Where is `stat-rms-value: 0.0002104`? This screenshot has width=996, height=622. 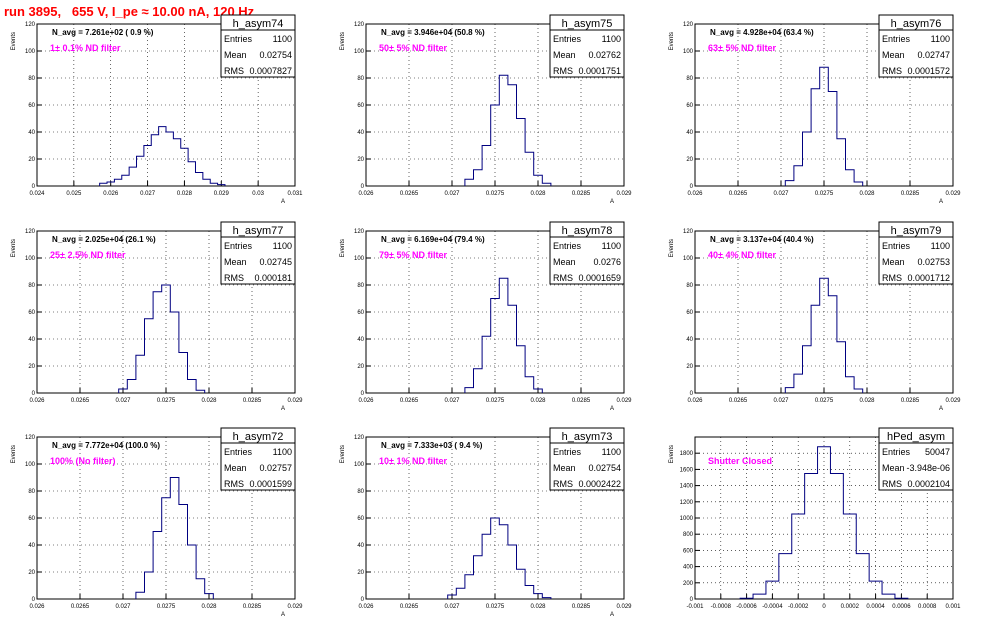
stat-rms-value: 0.0002104 is located at coordinates (928, 484).